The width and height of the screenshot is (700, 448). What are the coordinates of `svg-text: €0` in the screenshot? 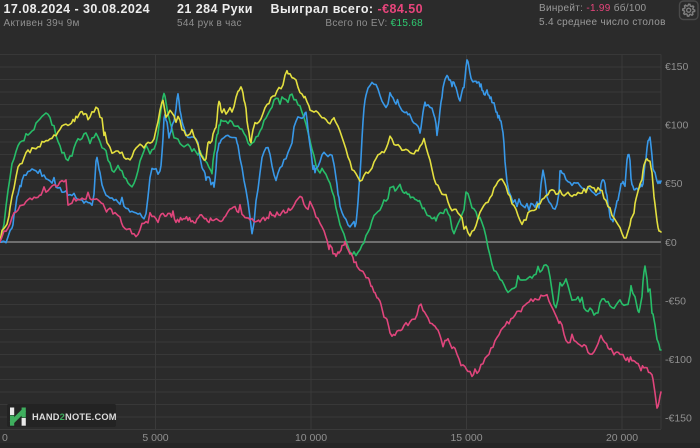 It's located at (671, 243).